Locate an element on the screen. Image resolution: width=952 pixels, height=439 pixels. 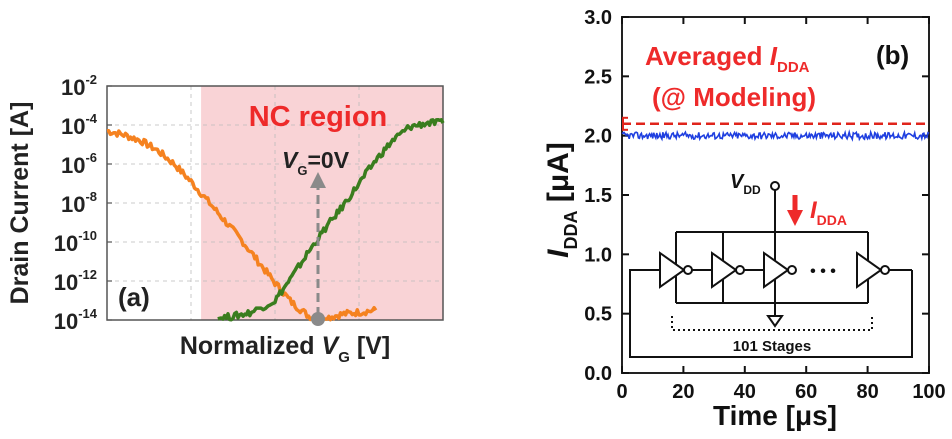
y-axis-label-b: IDDA [μA] is located at coordinates (561, 200).